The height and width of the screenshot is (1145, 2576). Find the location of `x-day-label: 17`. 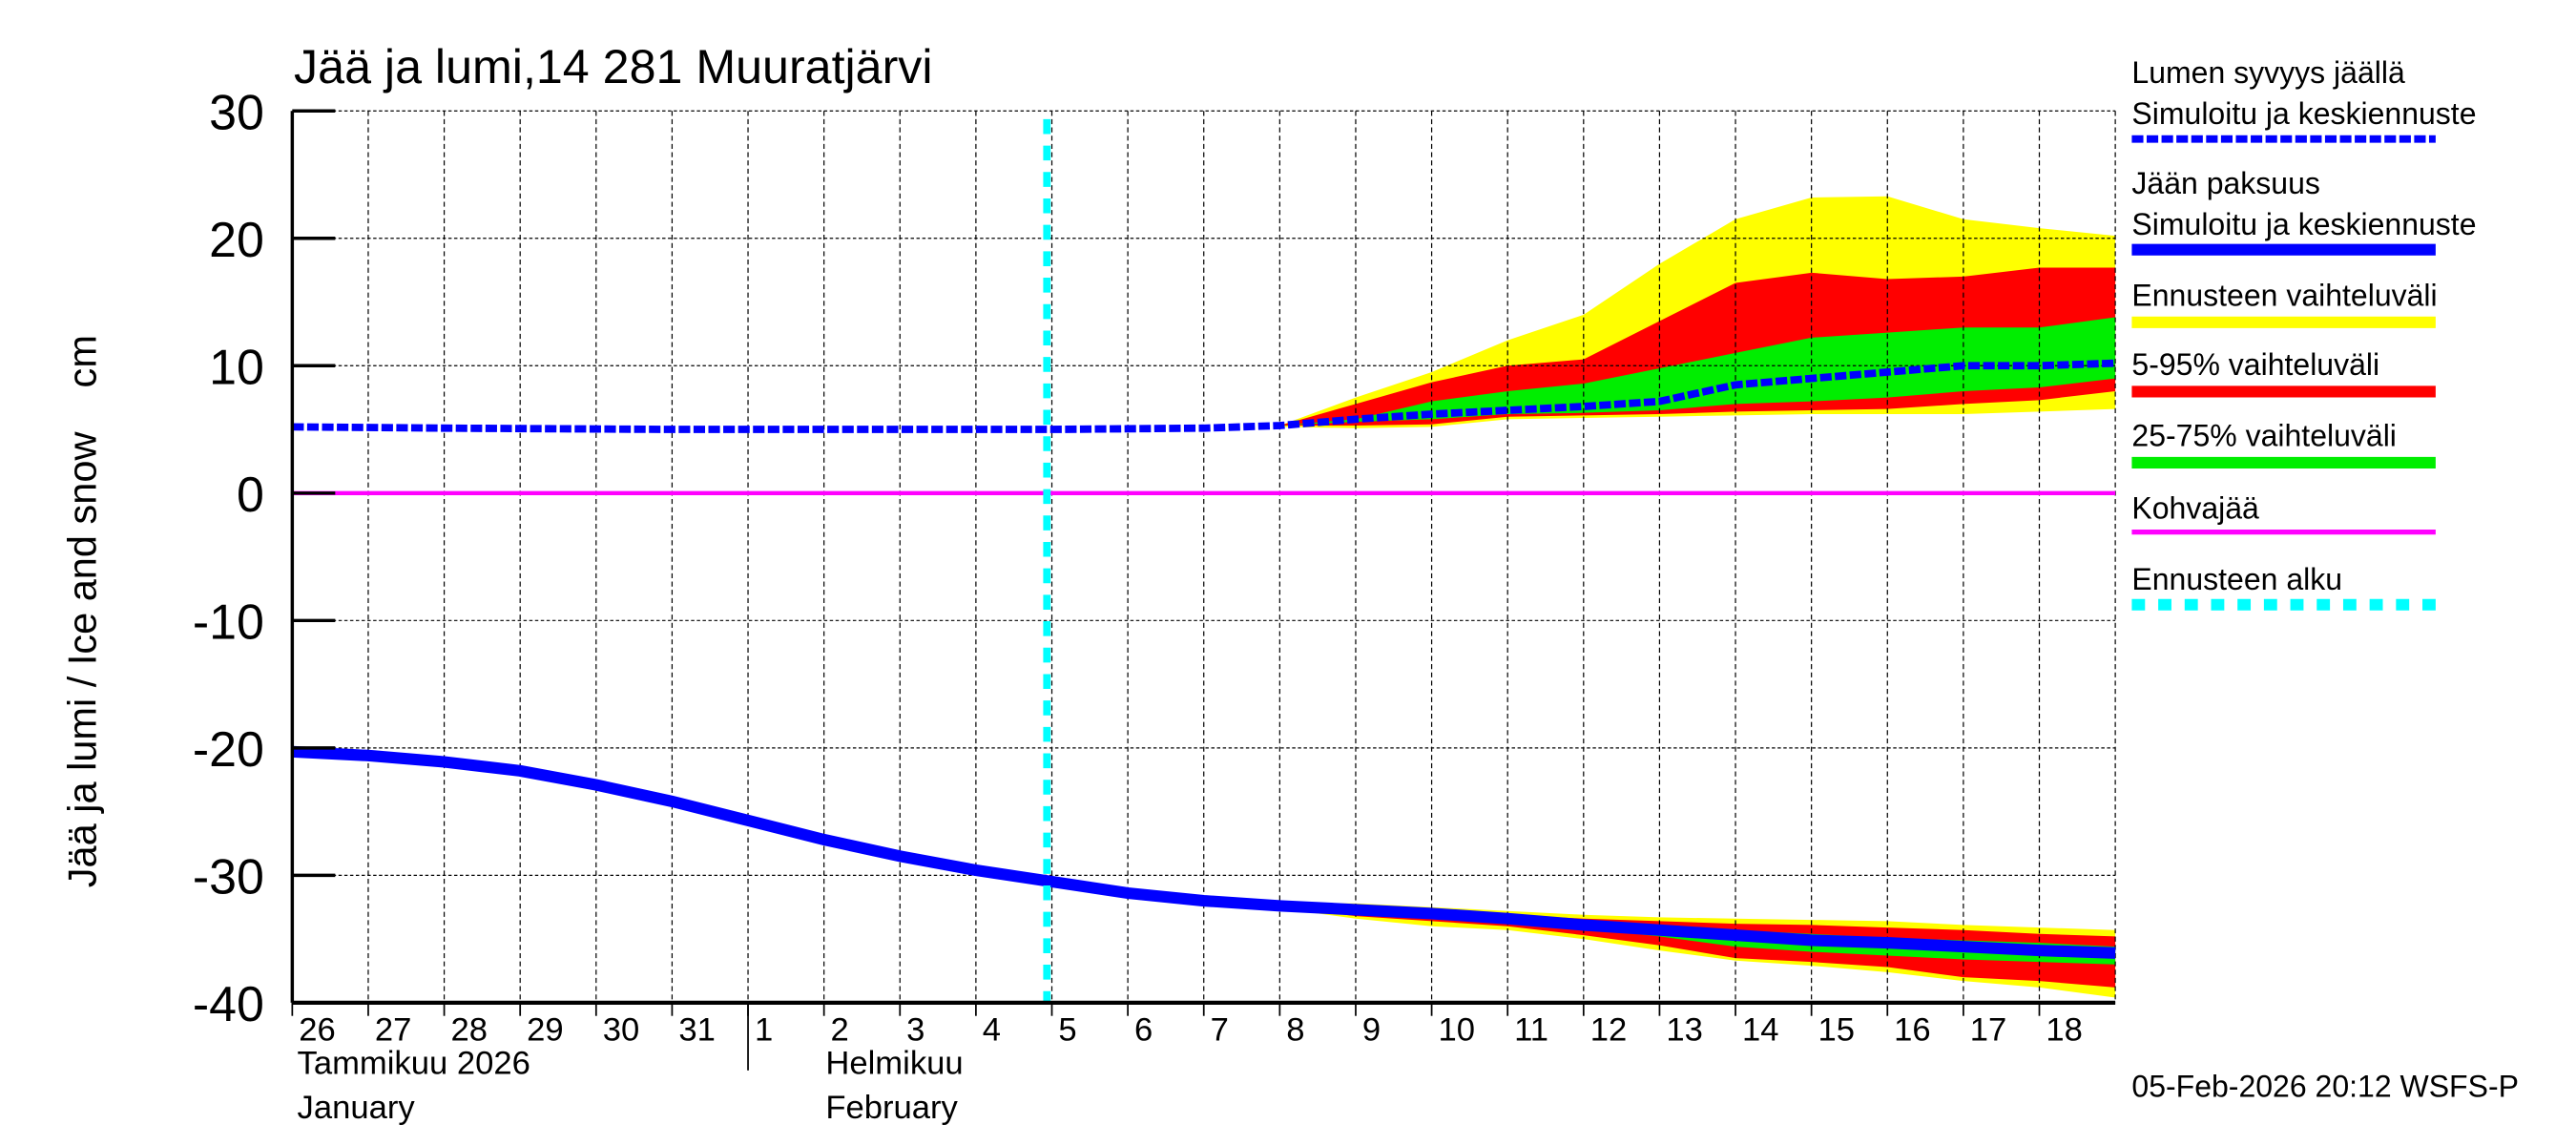

x-day-label: 17 is located at coordinates (1988, 1030).